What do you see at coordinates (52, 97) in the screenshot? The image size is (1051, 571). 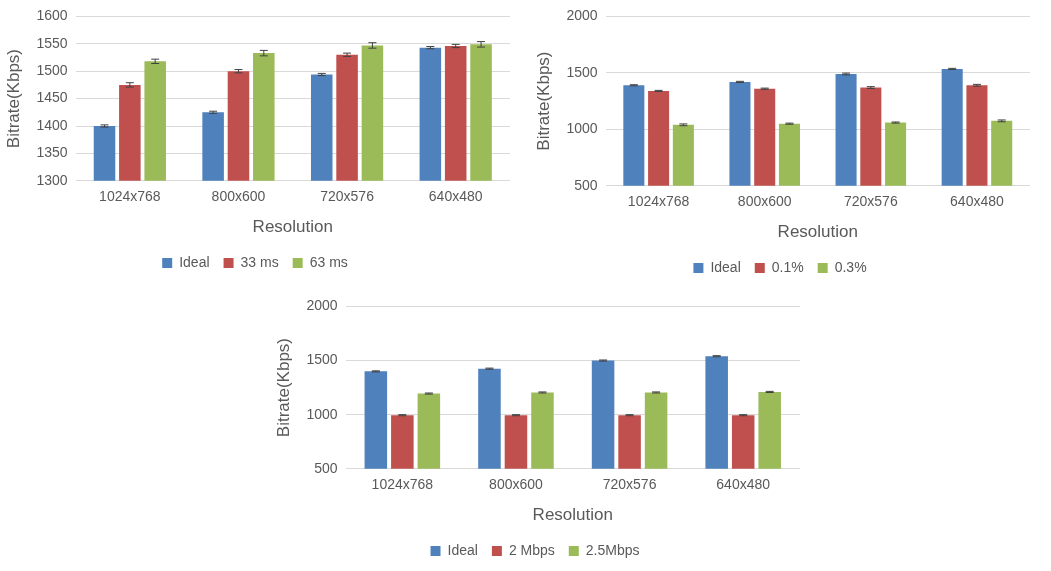 I see `y-tick-label: 1450` at bounding box center [52, 97].